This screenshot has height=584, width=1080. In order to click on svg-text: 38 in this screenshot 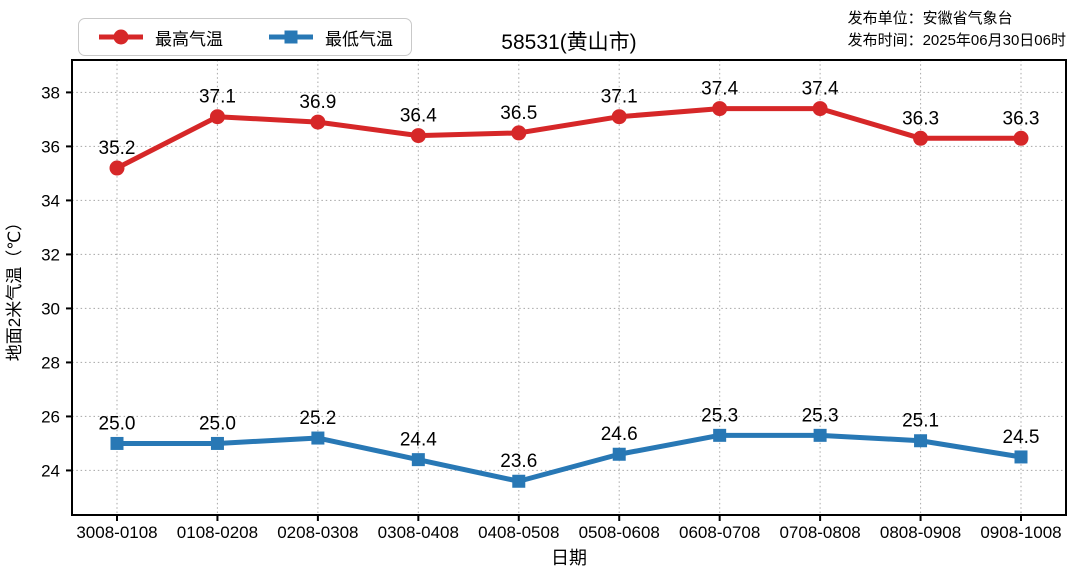, I will do `click(50, 92)`.